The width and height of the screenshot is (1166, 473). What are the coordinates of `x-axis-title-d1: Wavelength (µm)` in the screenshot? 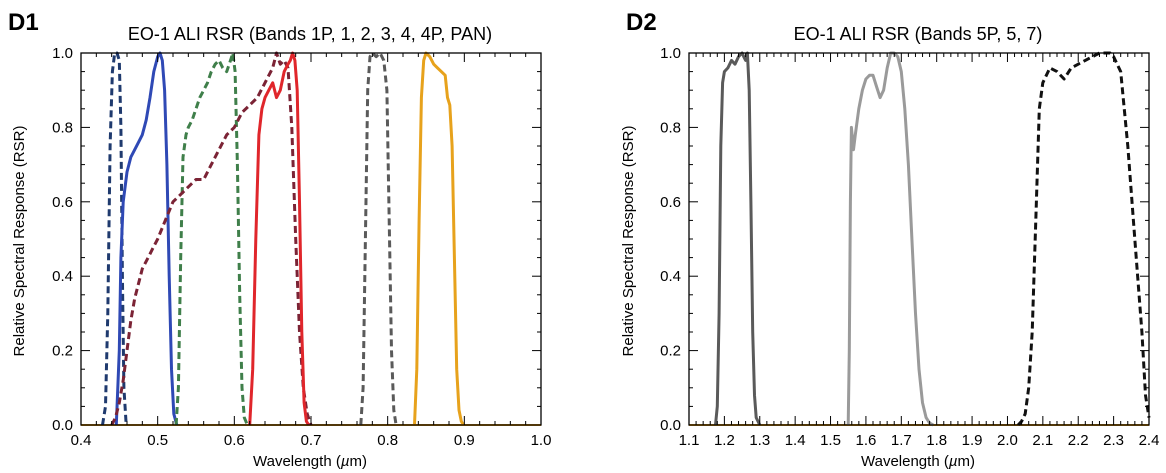 It's located at (310, 461).